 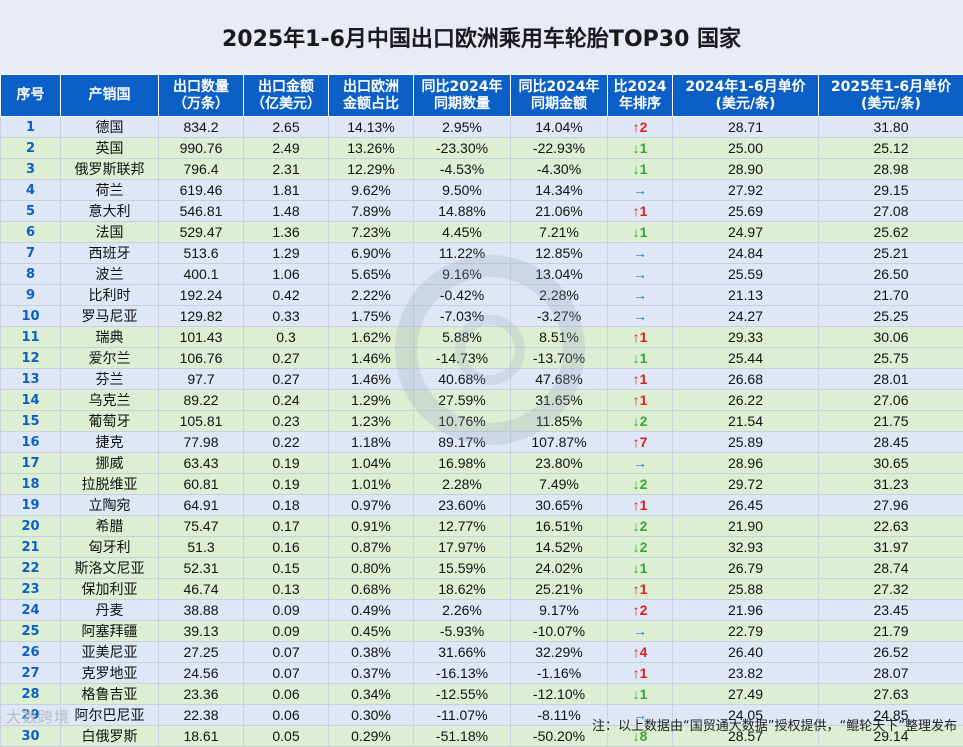 I want to click on cell-amount: 0.19, so click(x=286, y=484).